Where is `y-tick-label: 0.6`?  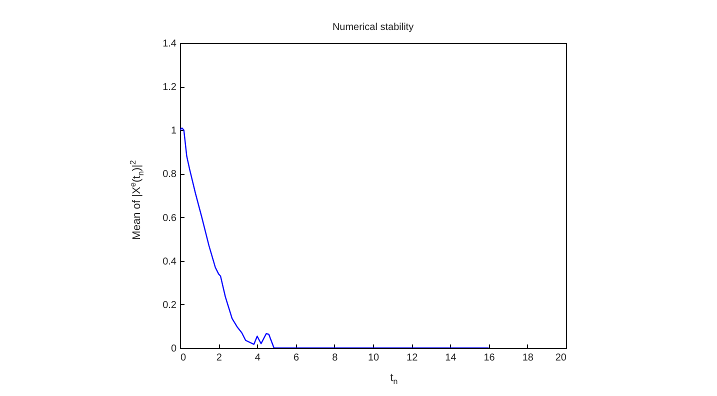
y-tick-label: 0.6 is located at coordinates (169, 218).